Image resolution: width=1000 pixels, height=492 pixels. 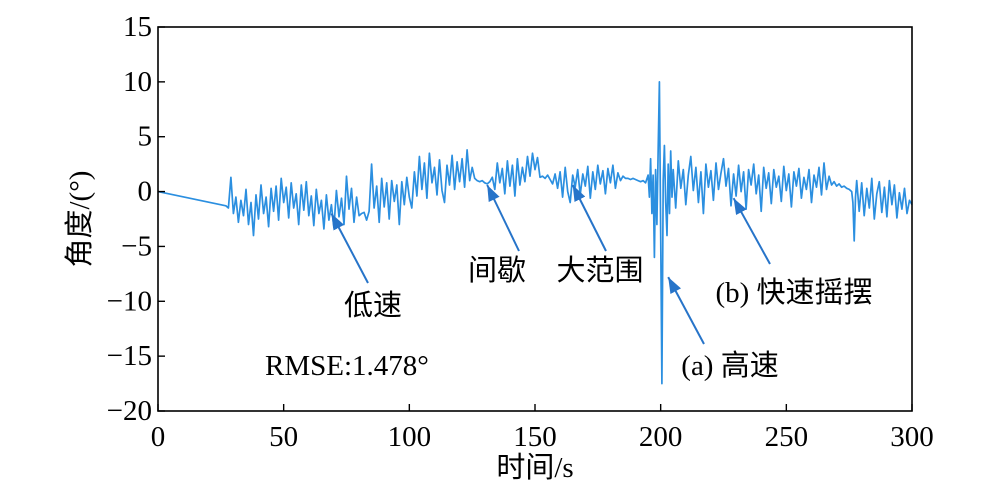 What do you see at coordinates (137, 82) in the screenshot?
I see `y-tick-label: 10` at bounding box center [137, 82].